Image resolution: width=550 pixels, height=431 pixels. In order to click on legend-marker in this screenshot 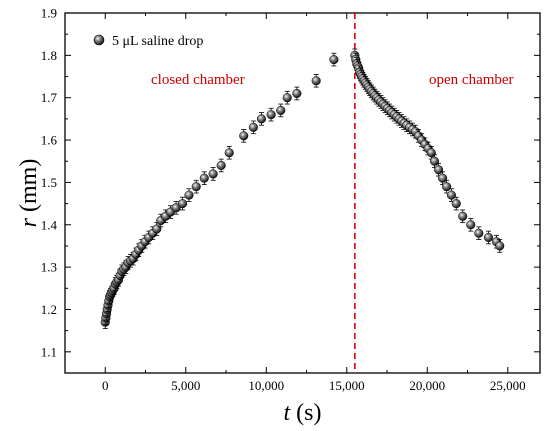, I will do `click(99, 40)`.